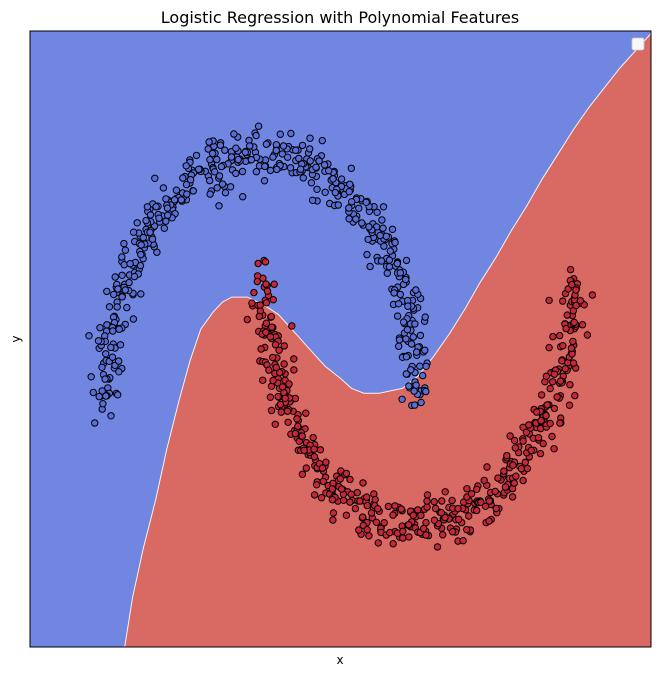 The image size is (659, 677). What do you see at coordinates (16, 338) in the screenshot?
I see `y-axis-label: y` at bounding box center [16, 338].